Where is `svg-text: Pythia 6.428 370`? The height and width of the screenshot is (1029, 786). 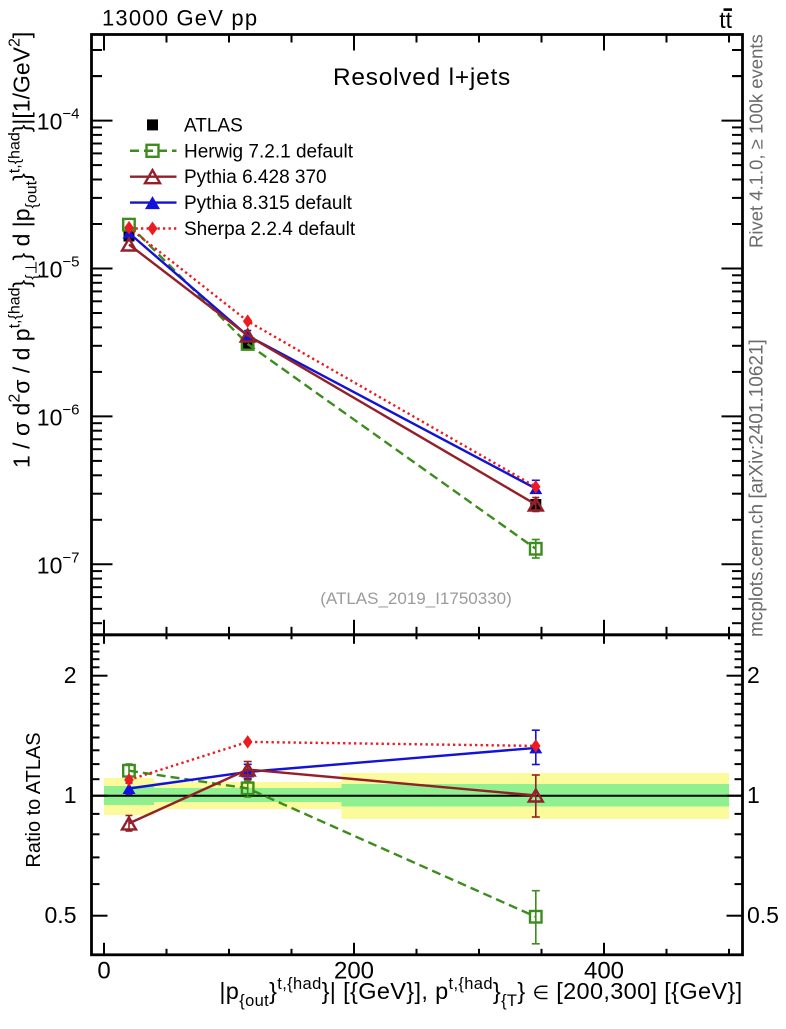 svg-text: Pythia 6.428 370 is located at coordinates (255, 177).